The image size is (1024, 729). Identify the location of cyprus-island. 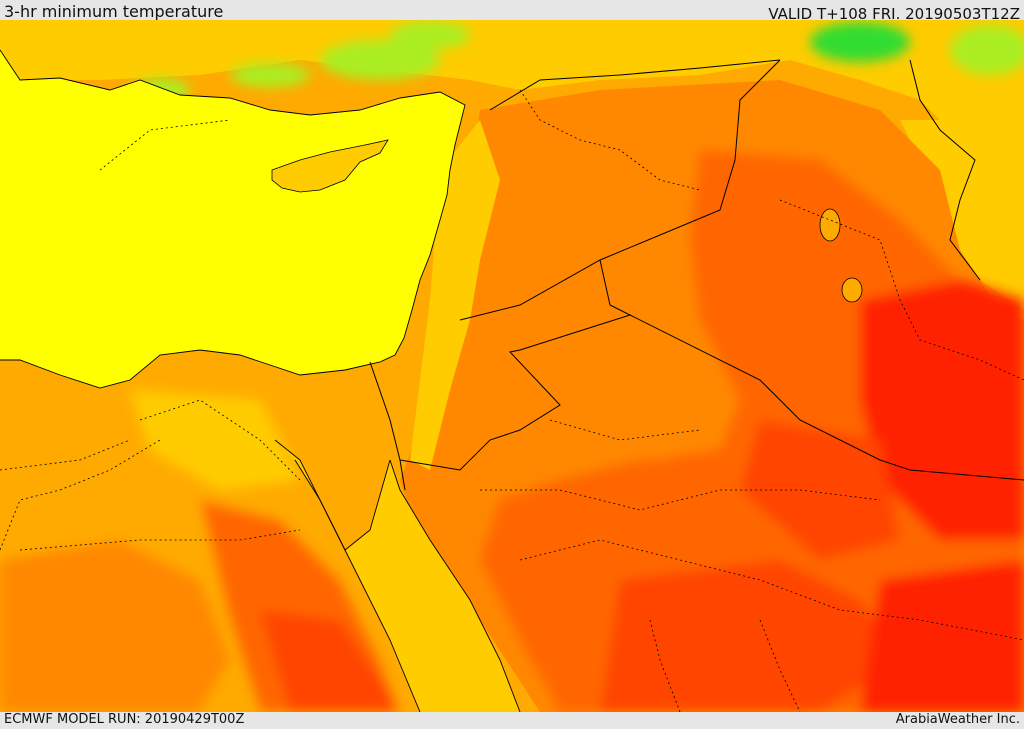
(330, 166).